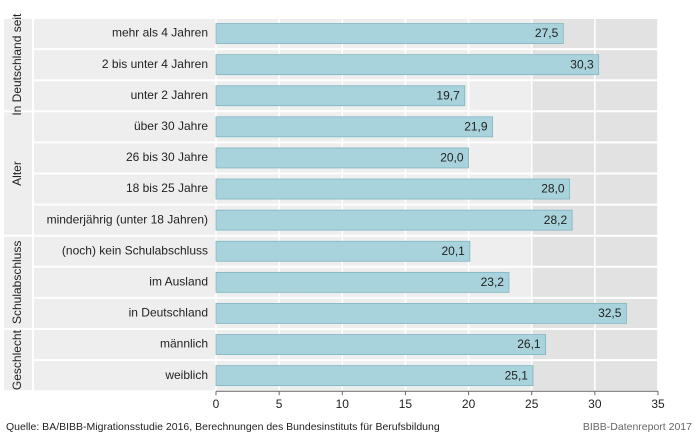  Describe the element at coordinates (184, 344) in the screenshot. I see `category-label: männlich` at that location.